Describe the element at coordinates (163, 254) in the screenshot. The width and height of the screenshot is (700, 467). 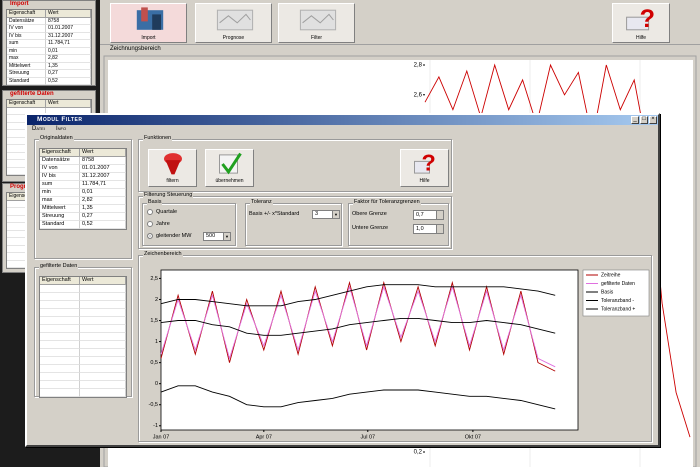
I see `group-title: Zeichenbereich` at that location.